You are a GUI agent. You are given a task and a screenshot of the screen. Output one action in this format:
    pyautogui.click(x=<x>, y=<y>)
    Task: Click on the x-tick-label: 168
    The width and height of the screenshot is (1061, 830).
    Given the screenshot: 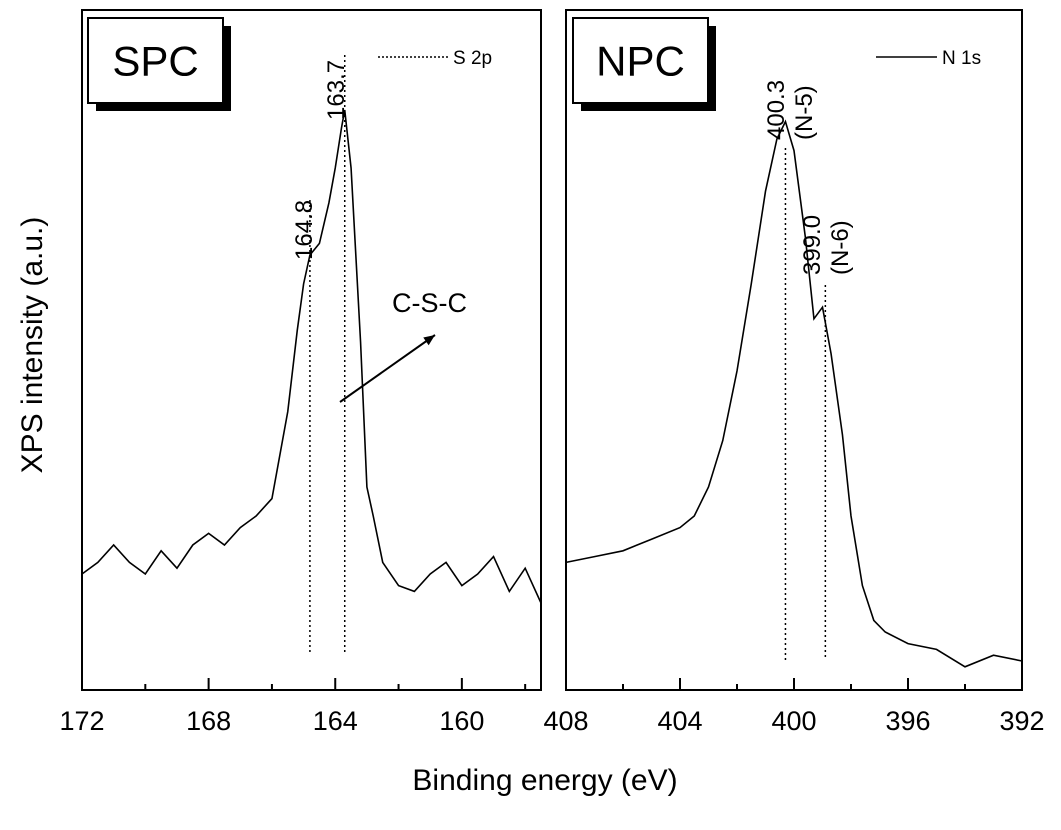 What is the action you would take?
    pyautogui.click(x=208, y=721)
    